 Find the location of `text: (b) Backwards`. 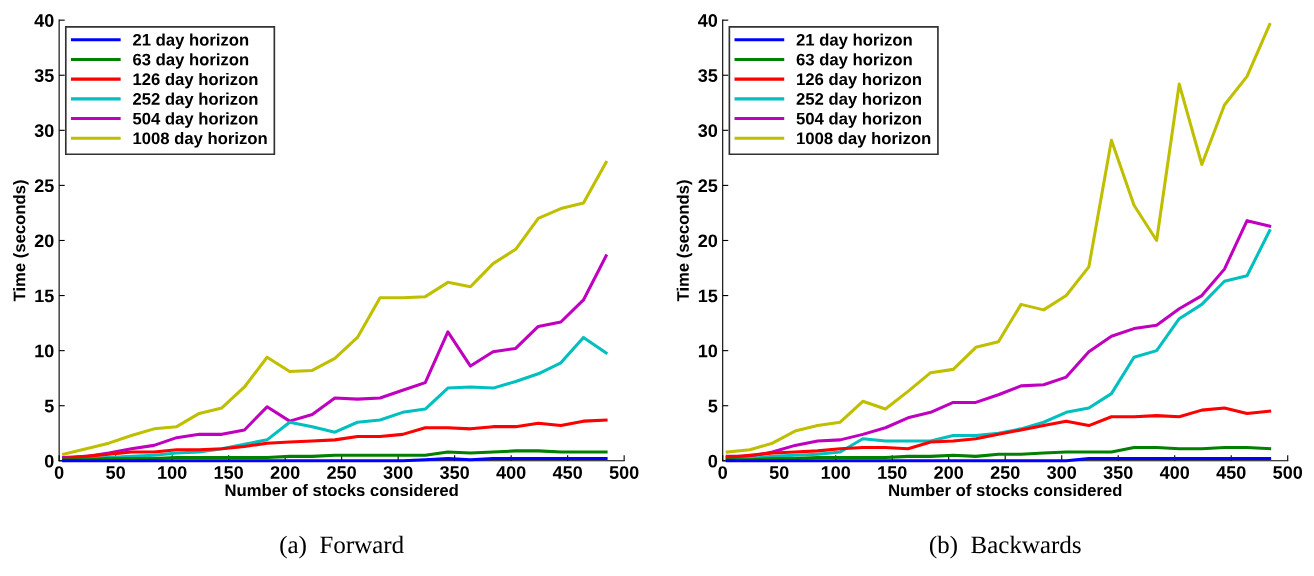

text: (b) Backwards is located at coordinates (1005, 547).